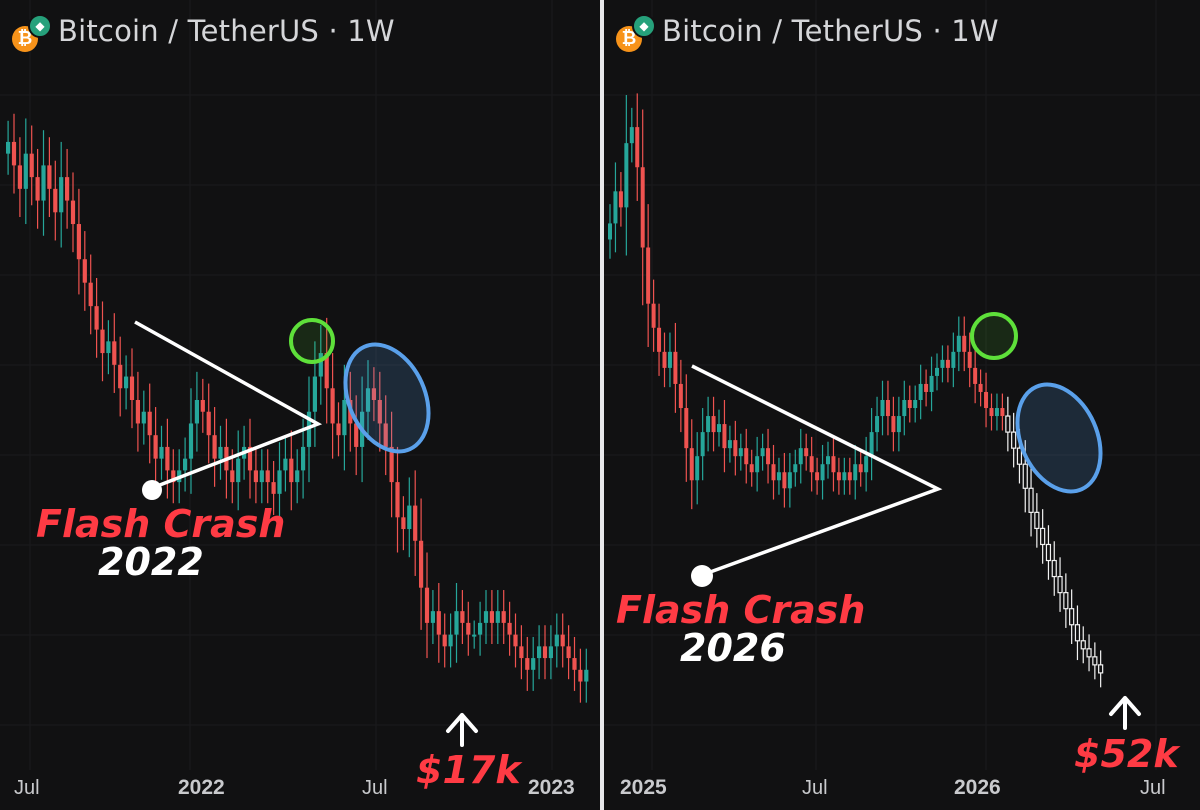 This screenshot has height=810, width=1200. Describe the element at coordinates (151, 562) in the screenshot. I see `flash-crash-year: 2022` at that location.